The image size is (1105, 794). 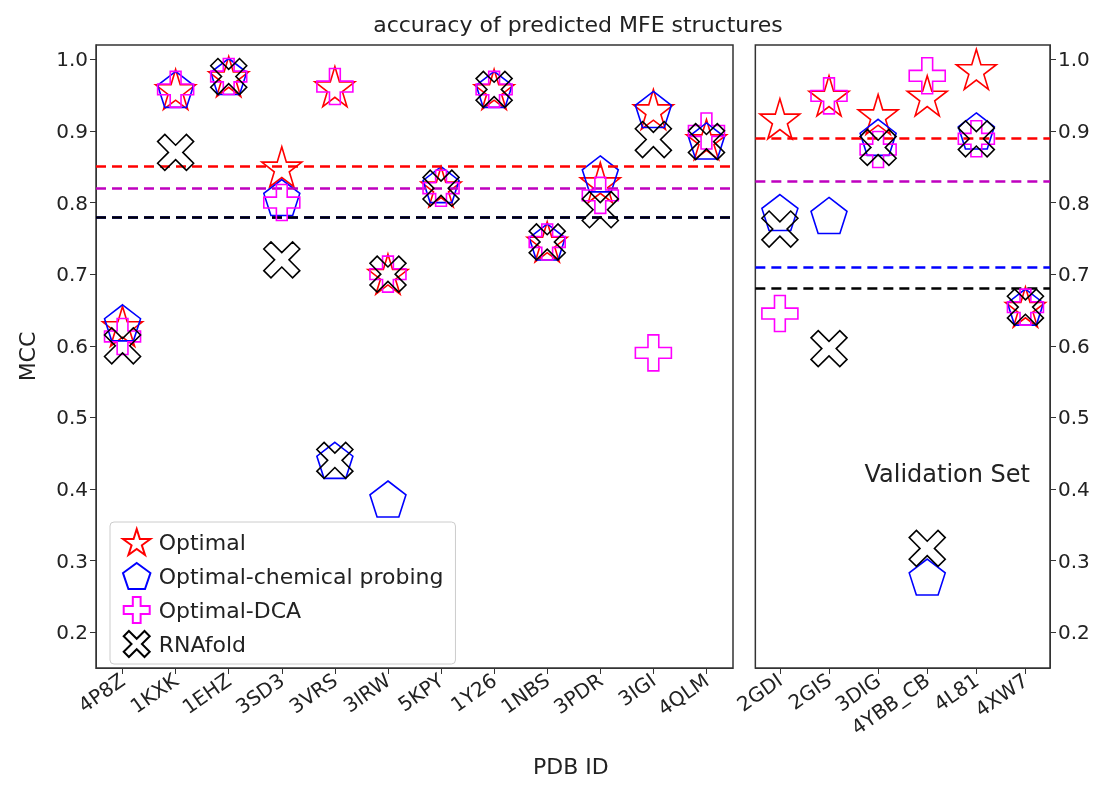 What do you see at coordinates (202, 542) in the screenshot?
I see `legend-label: Optimal` at bounding box center [202, 542].